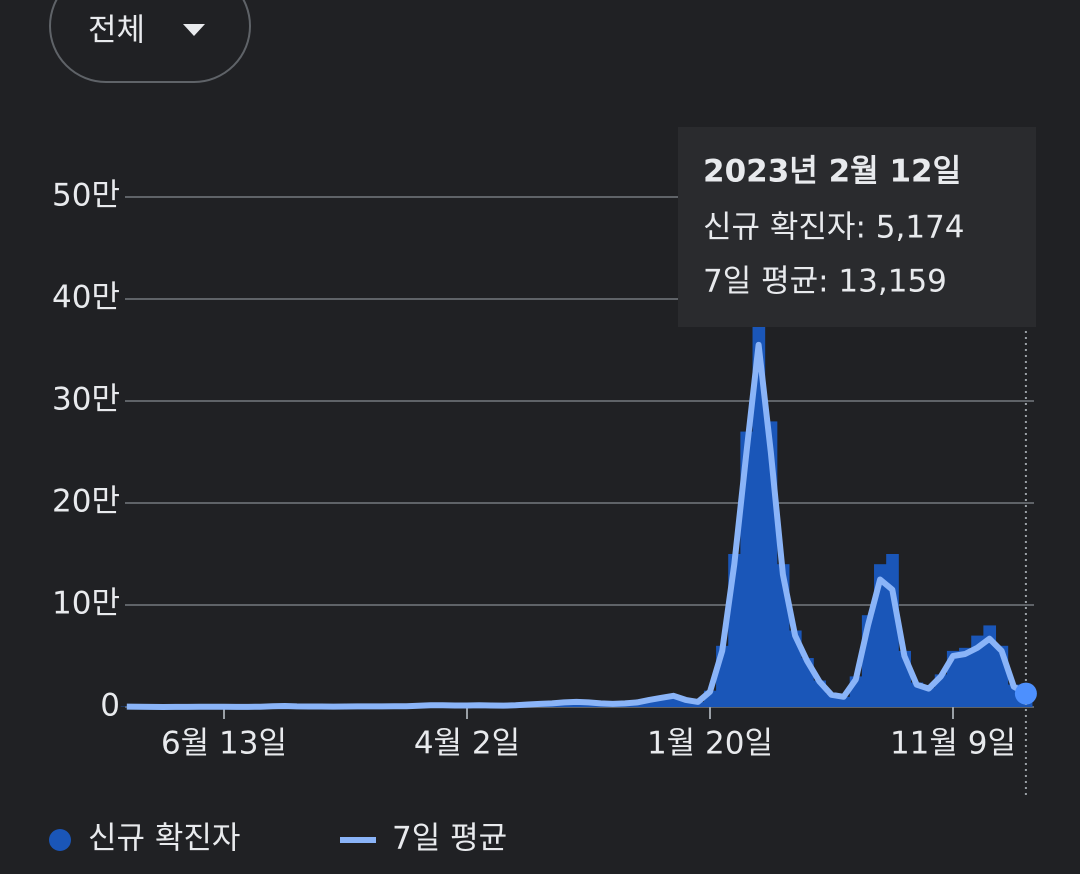 This screenshot has height=874, width=1080. Describe the element at coordinates (60, 840) in the screenshot. I see `legend-swatch` at that location.